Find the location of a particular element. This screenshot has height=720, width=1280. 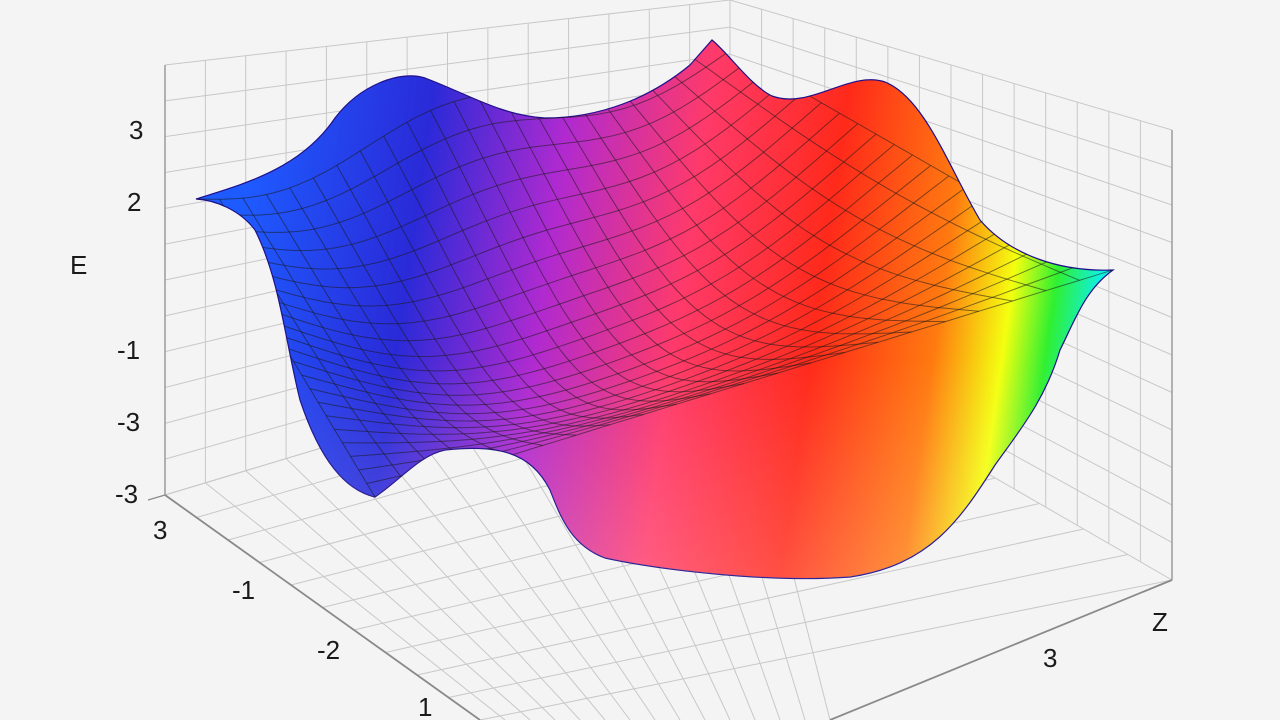

z-tick-0: 3 is located at coordinates (136, 130).